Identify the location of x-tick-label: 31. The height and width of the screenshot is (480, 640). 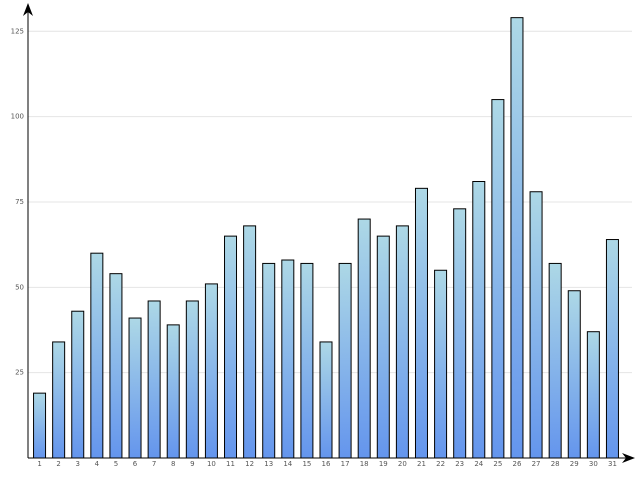
(612, 464).